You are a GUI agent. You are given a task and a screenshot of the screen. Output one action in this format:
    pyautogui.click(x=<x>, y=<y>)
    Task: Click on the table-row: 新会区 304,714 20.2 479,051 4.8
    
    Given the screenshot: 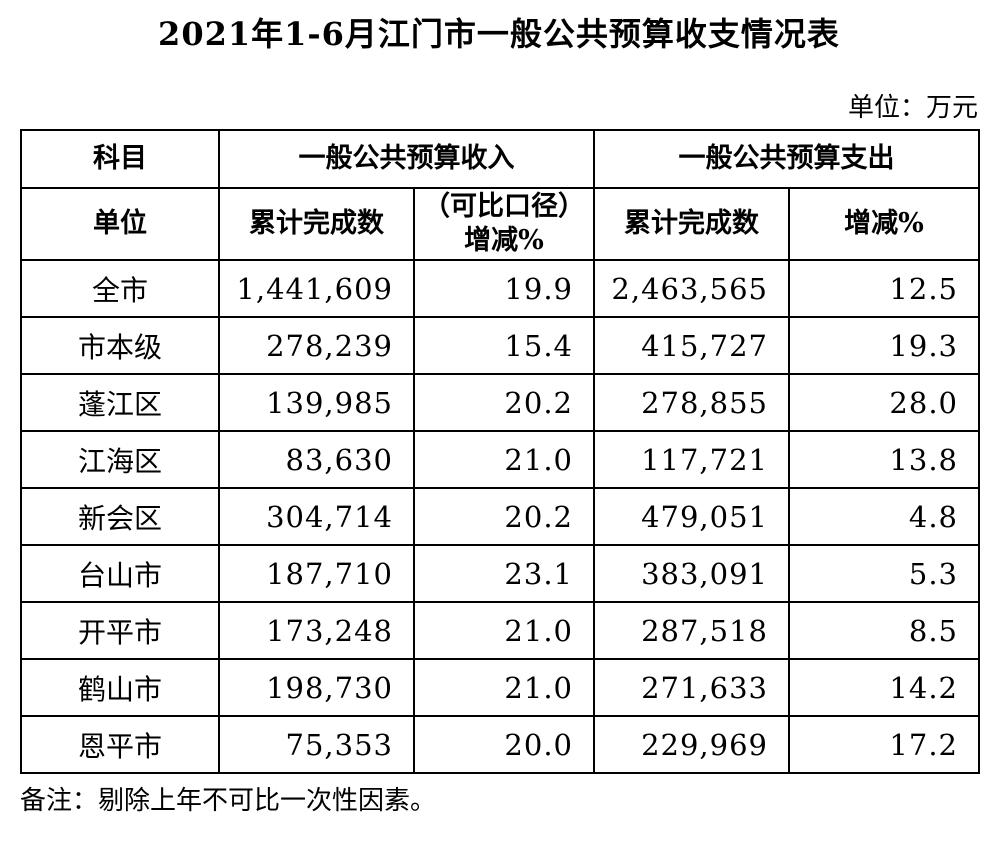 What is the action you would take?
    pyautogui.click(x=500, y=517)
    